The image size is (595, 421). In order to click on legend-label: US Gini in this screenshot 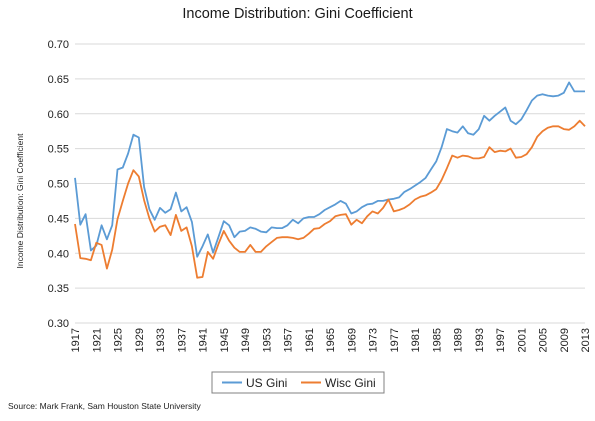, I will do `click(266, 383)`.